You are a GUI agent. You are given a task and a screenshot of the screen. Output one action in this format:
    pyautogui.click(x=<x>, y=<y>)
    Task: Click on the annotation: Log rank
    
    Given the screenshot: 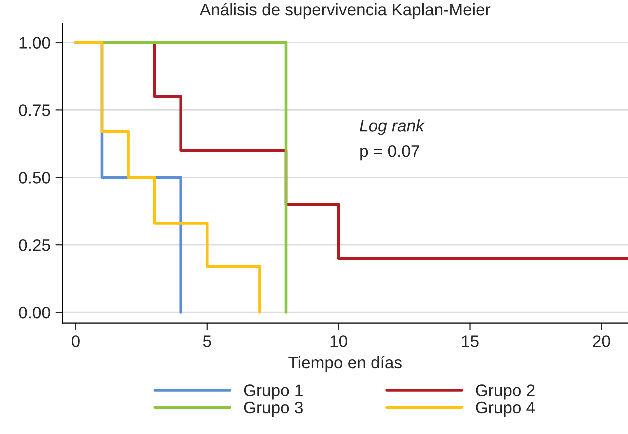 What is the action you would take?
    pyautogui.click(x=393, y=128)
    